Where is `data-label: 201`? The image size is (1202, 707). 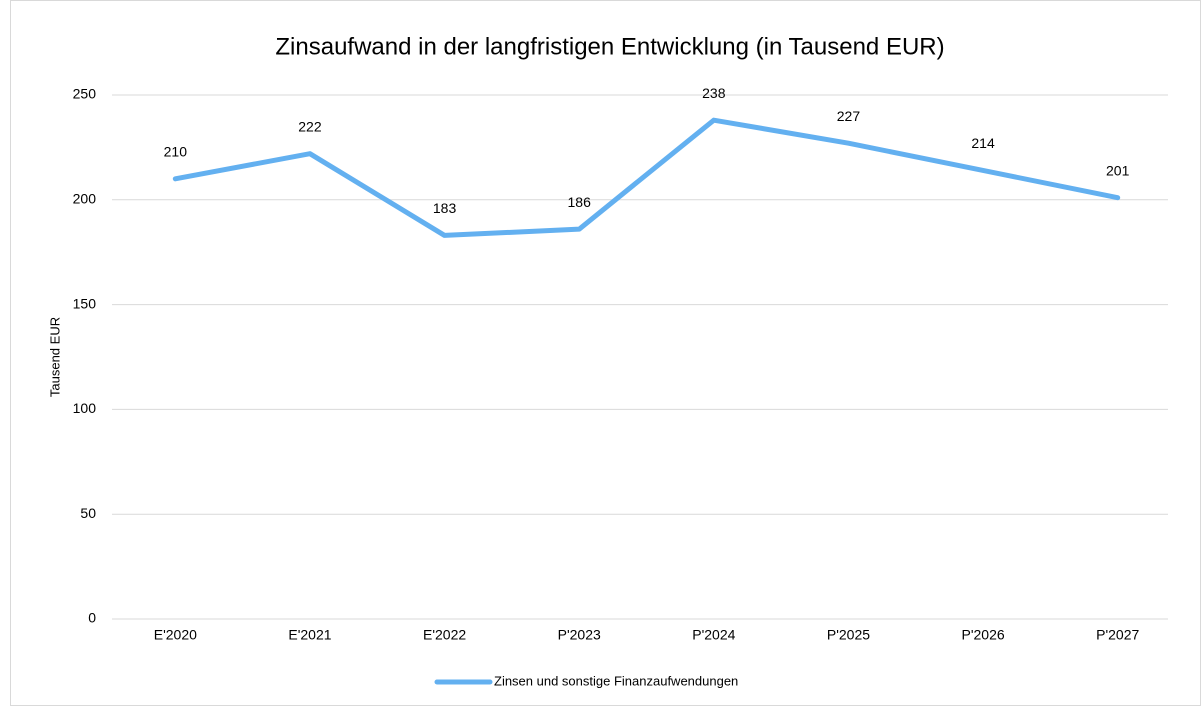
data-label: 201 is located at coordinates (1118, 170).